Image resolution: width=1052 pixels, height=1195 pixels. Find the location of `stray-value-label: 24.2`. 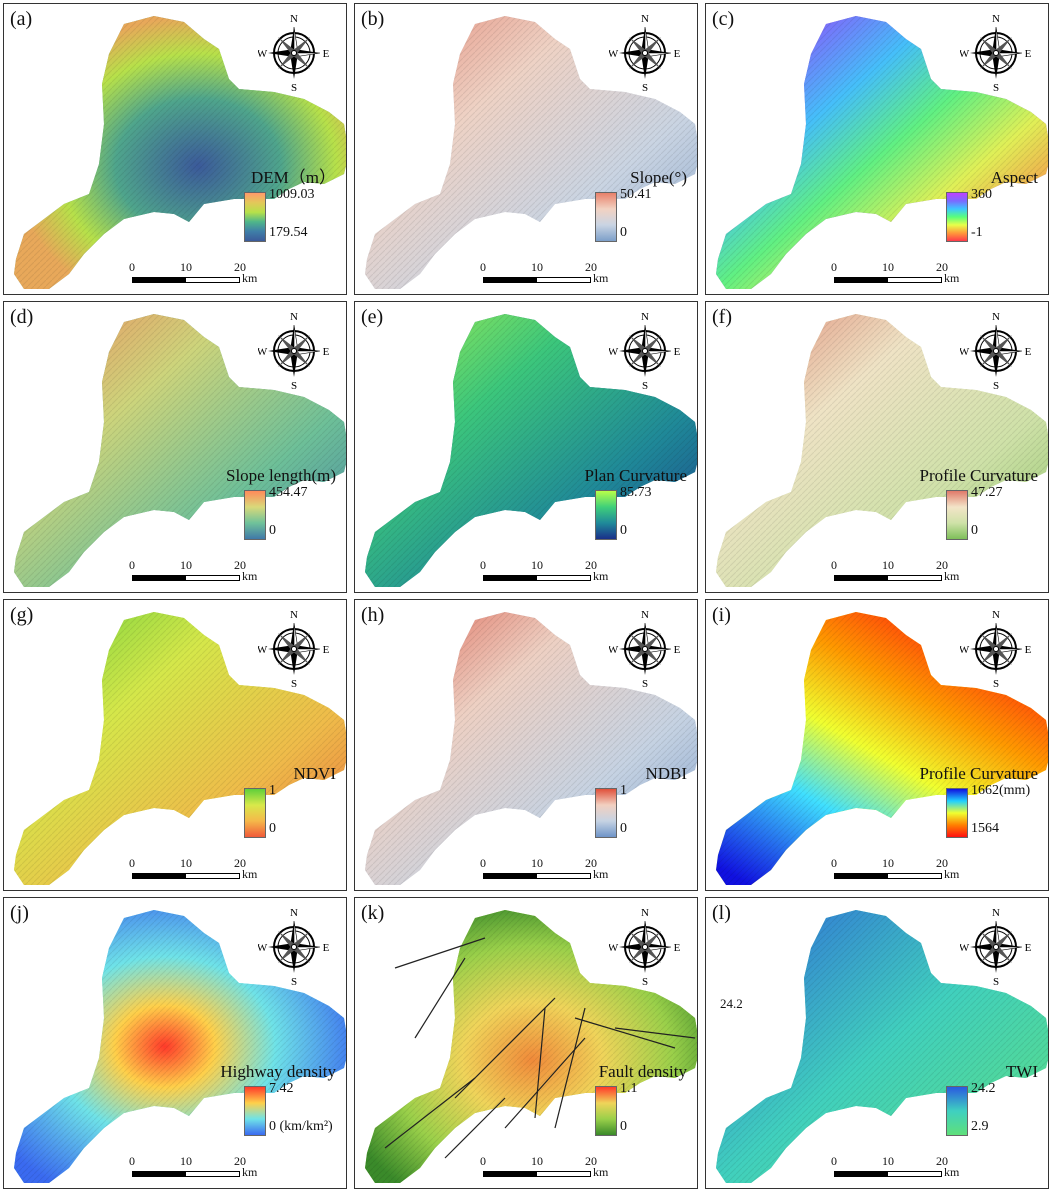

stray-value-label: 24.2 is located at coordinates (731, 1003).